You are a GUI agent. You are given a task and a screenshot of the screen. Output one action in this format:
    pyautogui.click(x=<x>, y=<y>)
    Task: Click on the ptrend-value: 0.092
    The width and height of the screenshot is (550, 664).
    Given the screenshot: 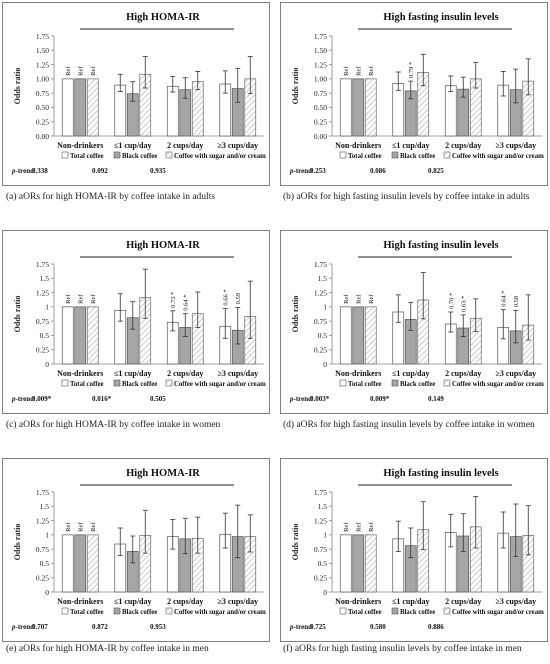 What is the action you would take?
    pyautogui.click(x=100, y=171)
    